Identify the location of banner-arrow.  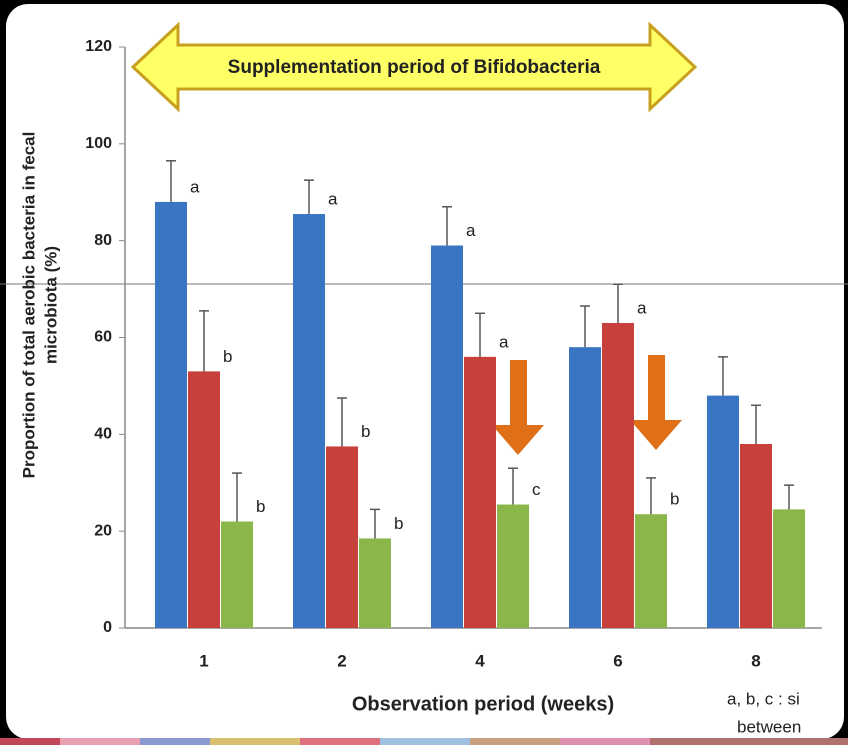
(414, 67).